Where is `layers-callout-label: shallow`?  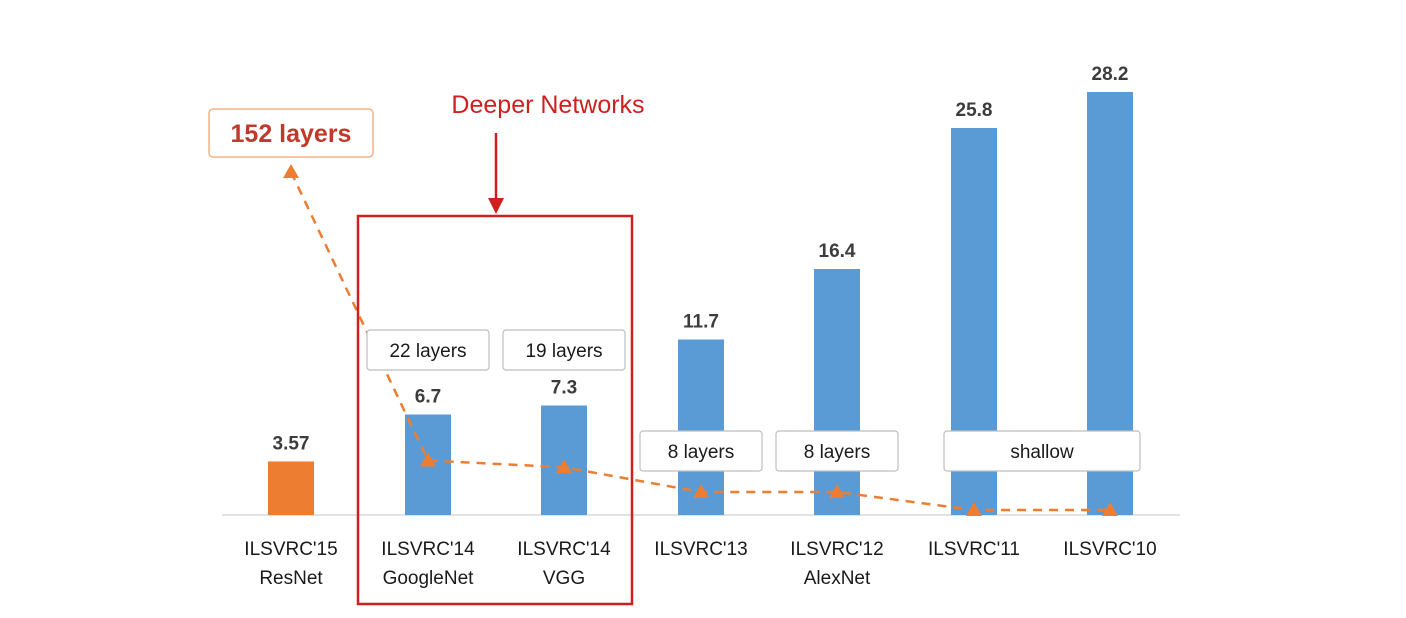 layers-callout-label: shallow is located at coordinates (1042, 452).